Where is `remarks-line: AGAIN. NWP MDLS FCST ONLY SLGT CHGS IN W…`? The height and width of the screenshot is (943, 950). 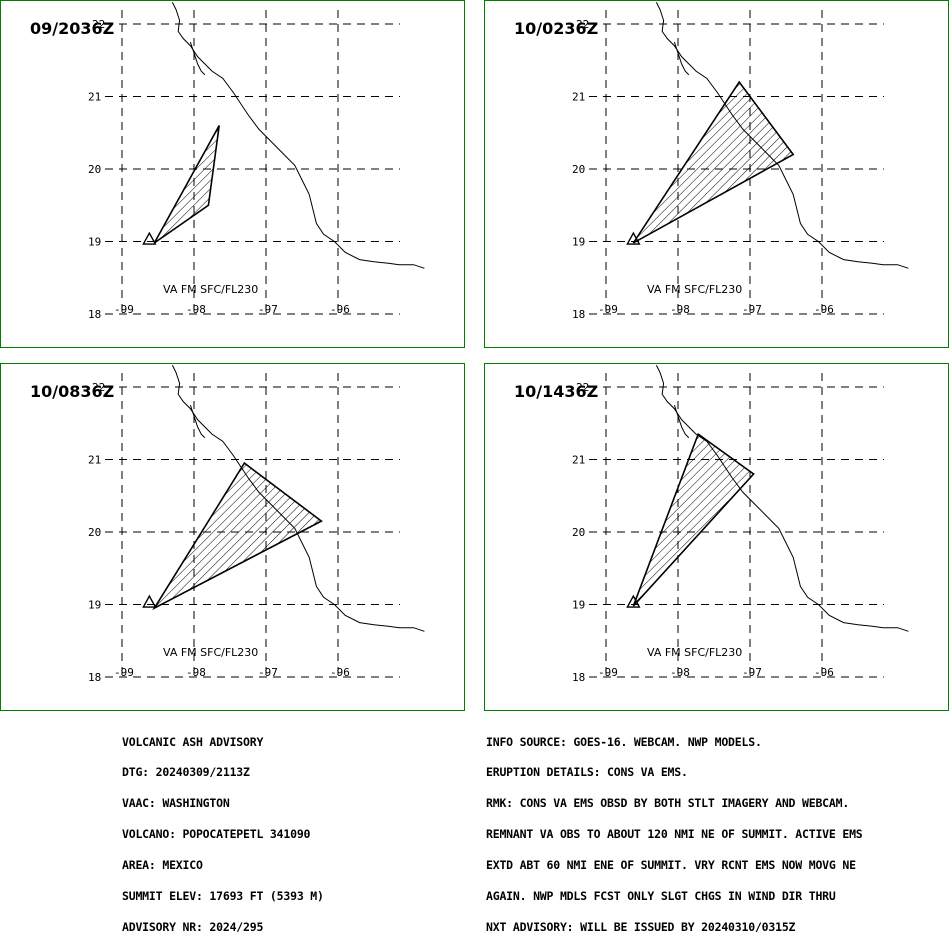
remarks-line: AGAIN. NWP MDLS FCST ONLY SLGT CHGS IN W… is located at coordinates (661, 896).